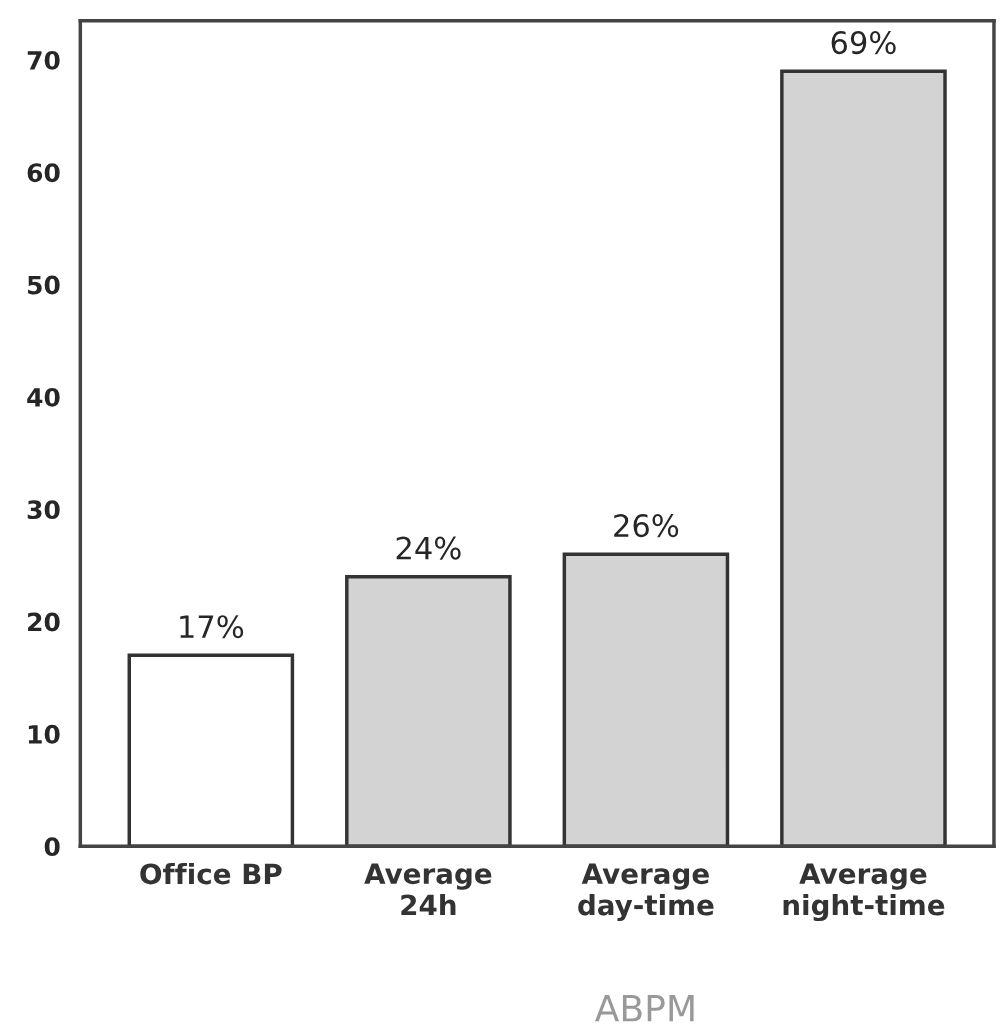 The height and width of the screenshot is (1032, 1004). I want to click on x-tick-label: Average night-time, so click(864, 892).